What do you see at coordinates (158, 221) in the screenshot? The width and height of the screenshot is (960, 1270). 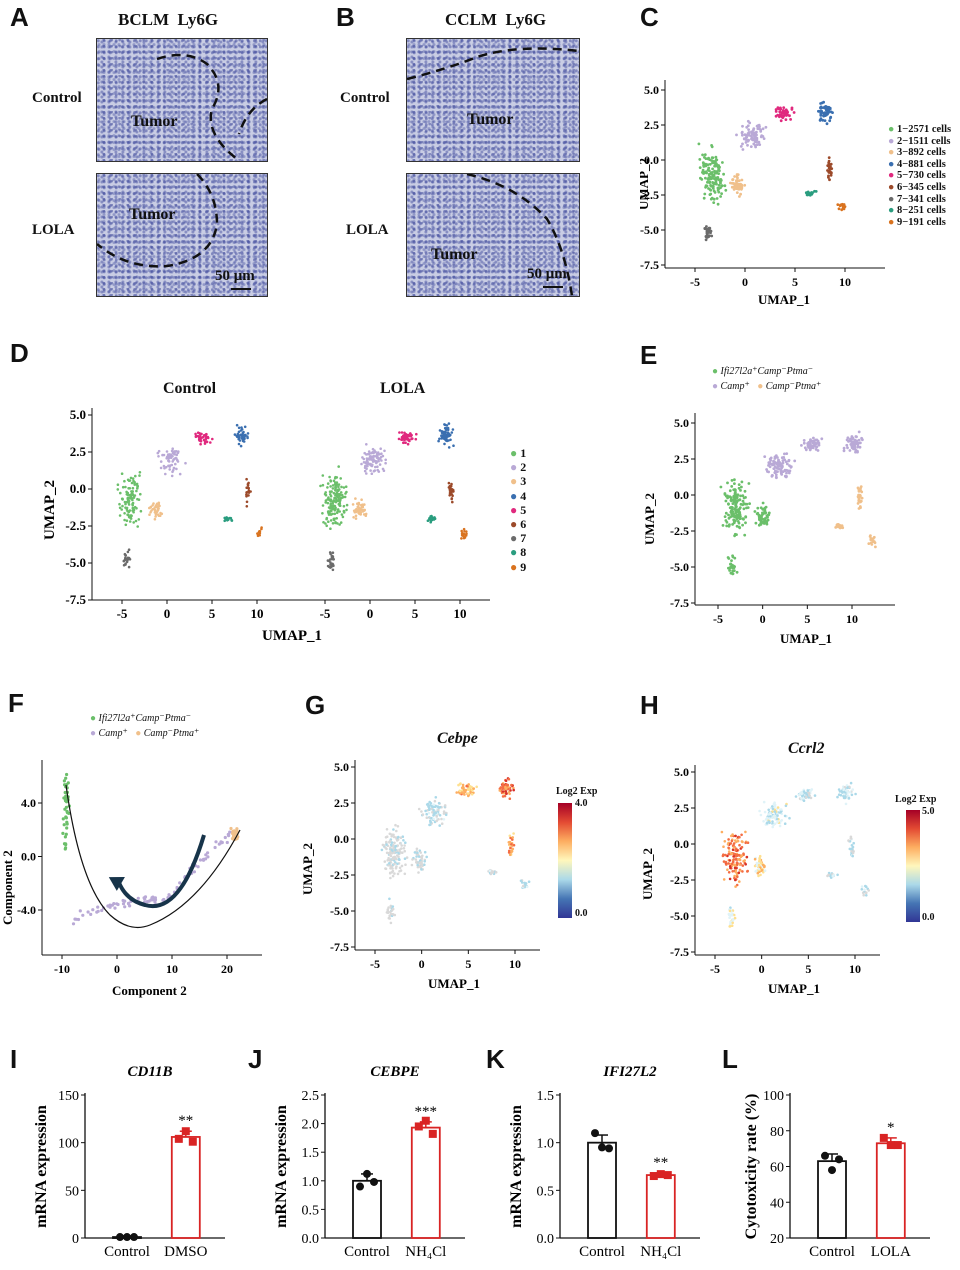 I see `tumor-boundary` at bounding box center [158, 221].